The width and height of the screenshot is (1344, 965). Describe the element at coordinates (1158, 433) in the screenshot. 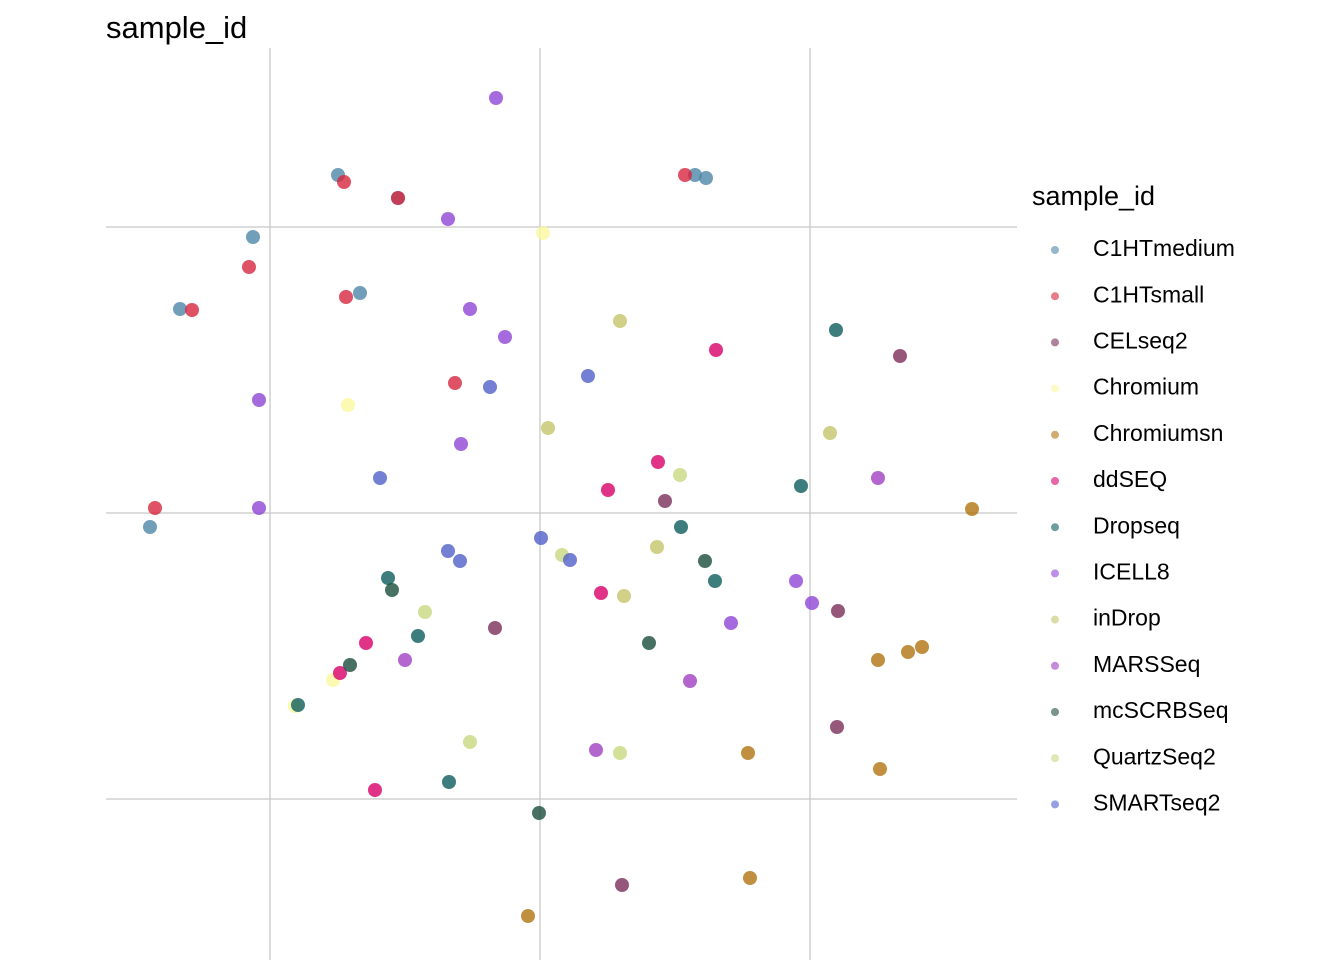

I see `legend-label: Chromiumsn` at that location.